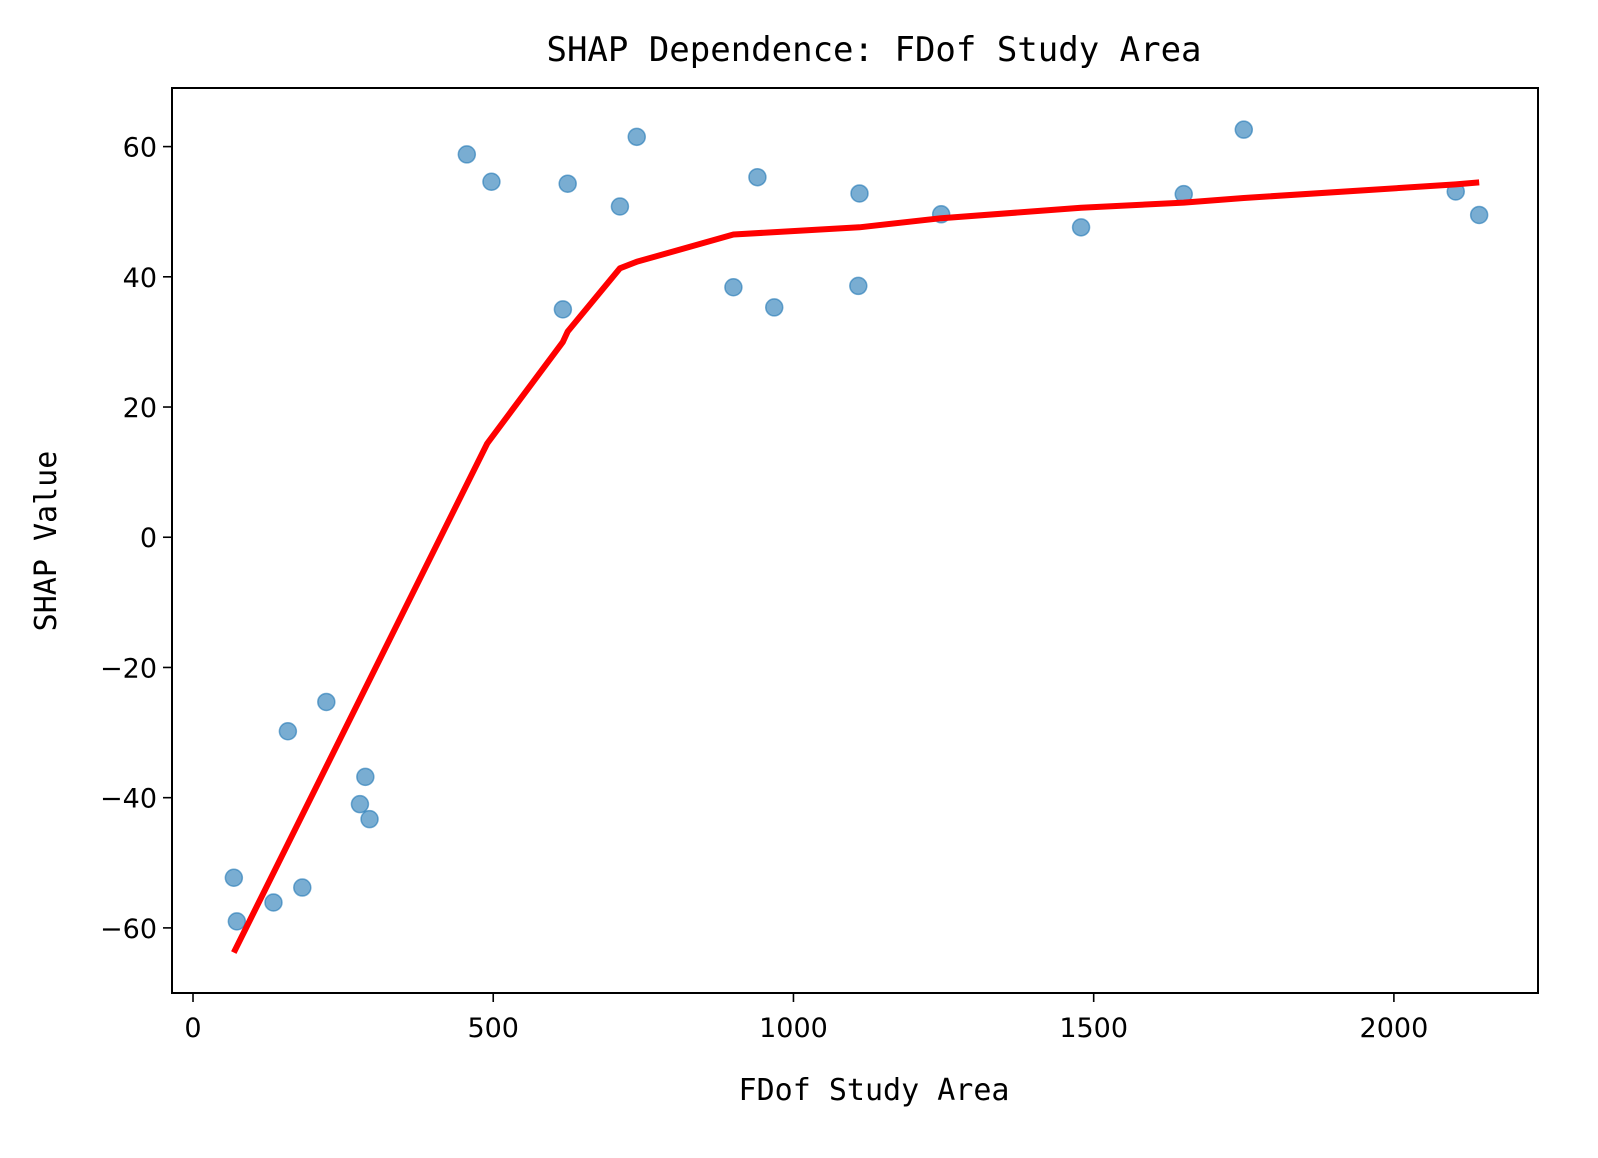 The image size is (1598, 1158). Describe the element at coordinates (46, 541) in the screenshot. I see `y-axis-label: SHAP Value` at that location.